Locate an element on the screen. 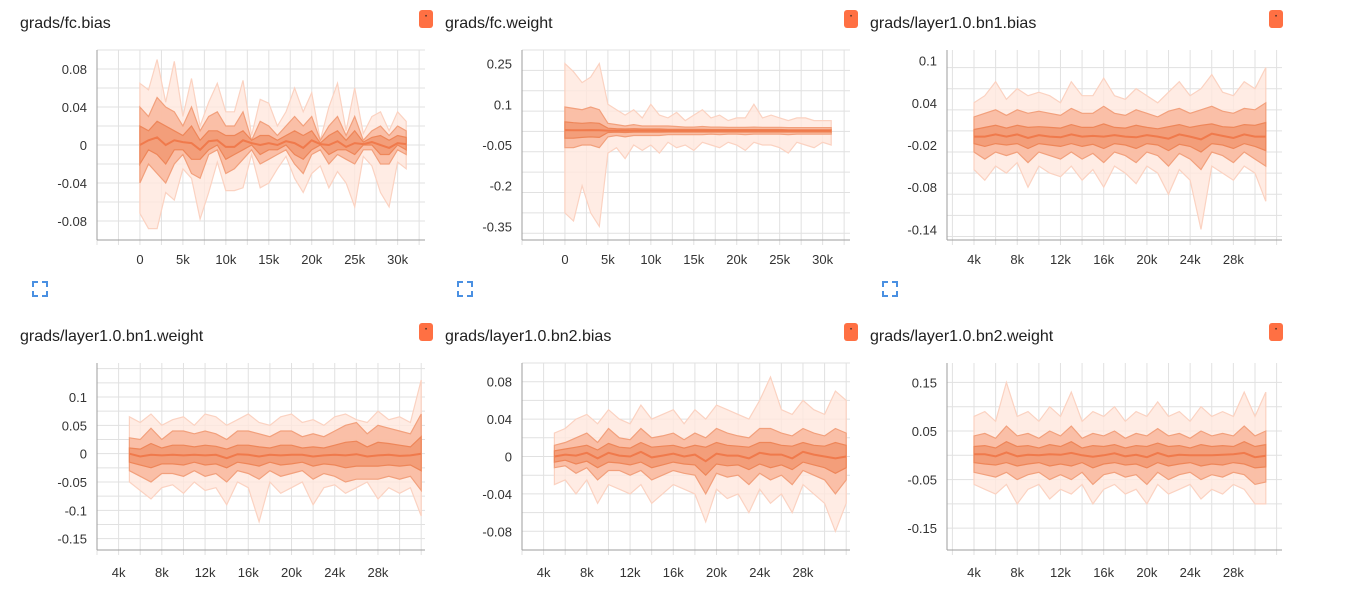  chart-title: grads/layer1.0.bn2.bias is located at coordinates (528, 336).